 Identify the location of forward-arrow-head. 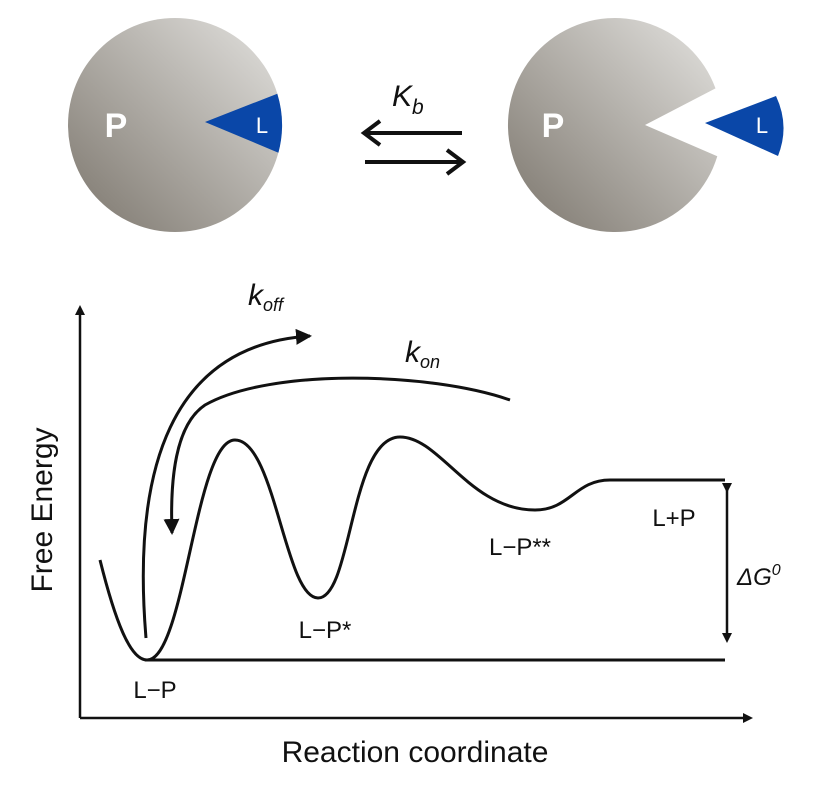
(456, 162).